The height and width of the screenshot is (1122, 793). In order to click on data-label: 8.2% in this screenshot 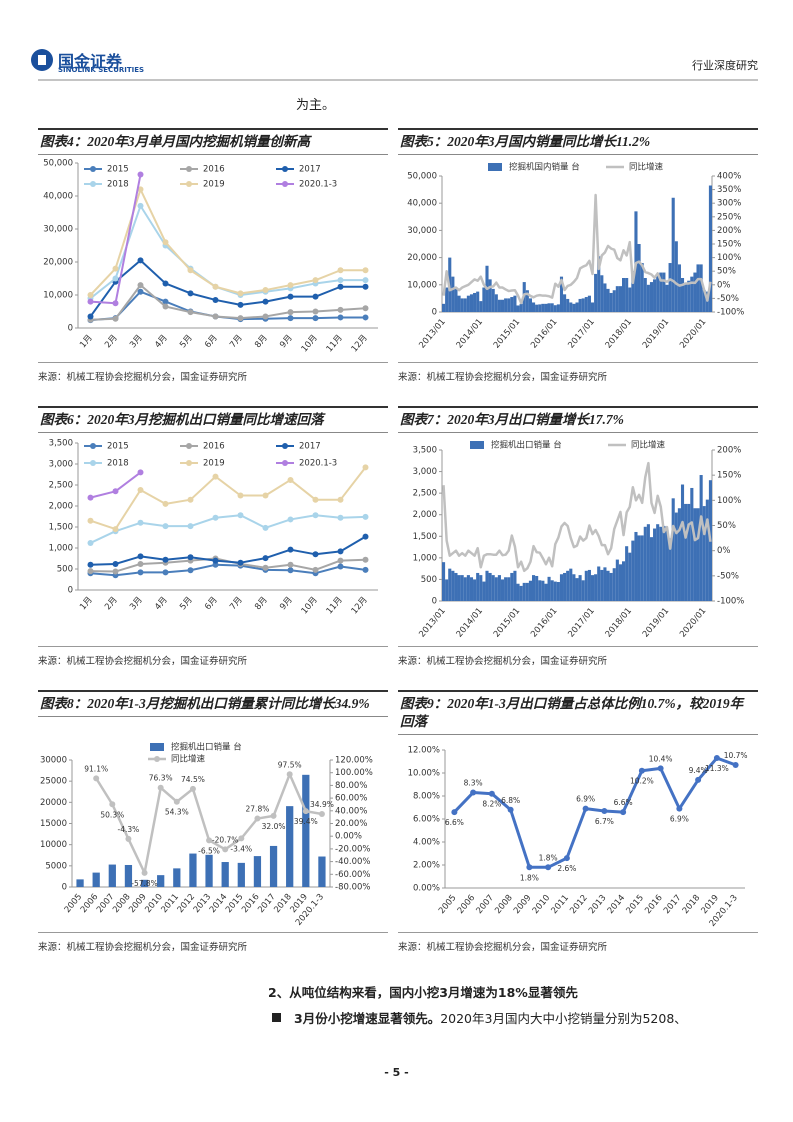, I will do `click(491, 804)`.